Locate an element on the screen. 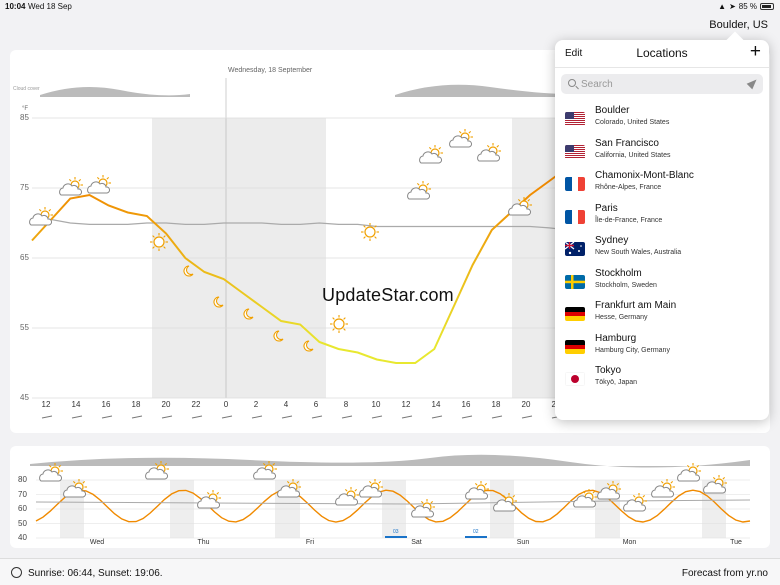  location-name: Paris is located at coordinates (606, 208).